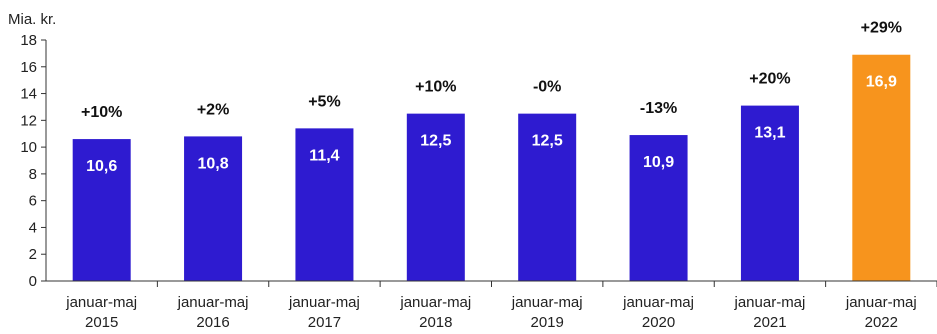 This screenshot has width=937, height=334. What do you see at coordinates (769, 322) in the screenshot?
I see `x-tick-label-line2: 2021` at bounding box center [769, 322].